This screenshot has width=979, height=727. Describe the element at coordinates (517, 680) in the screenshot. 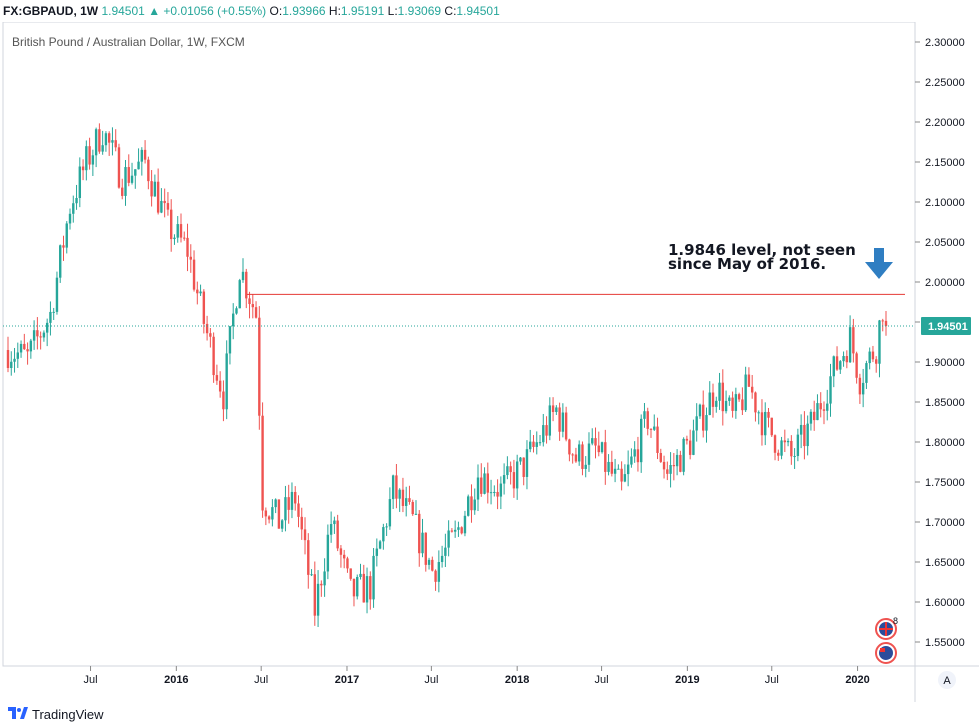

I see `time-tick-label: 2018` at that location.